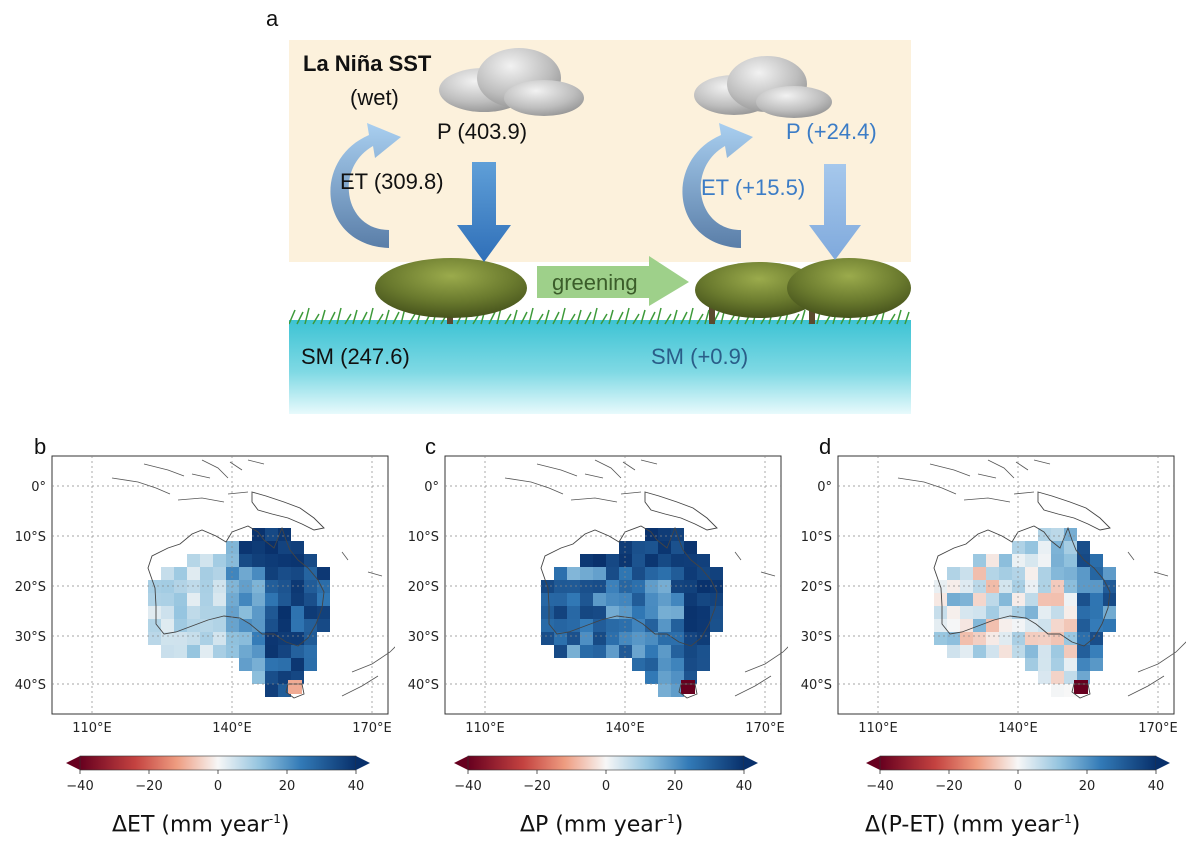  Describe the element at coordinates (825, 446) in the screenshot. I see `panel-label-d: d` at that location.